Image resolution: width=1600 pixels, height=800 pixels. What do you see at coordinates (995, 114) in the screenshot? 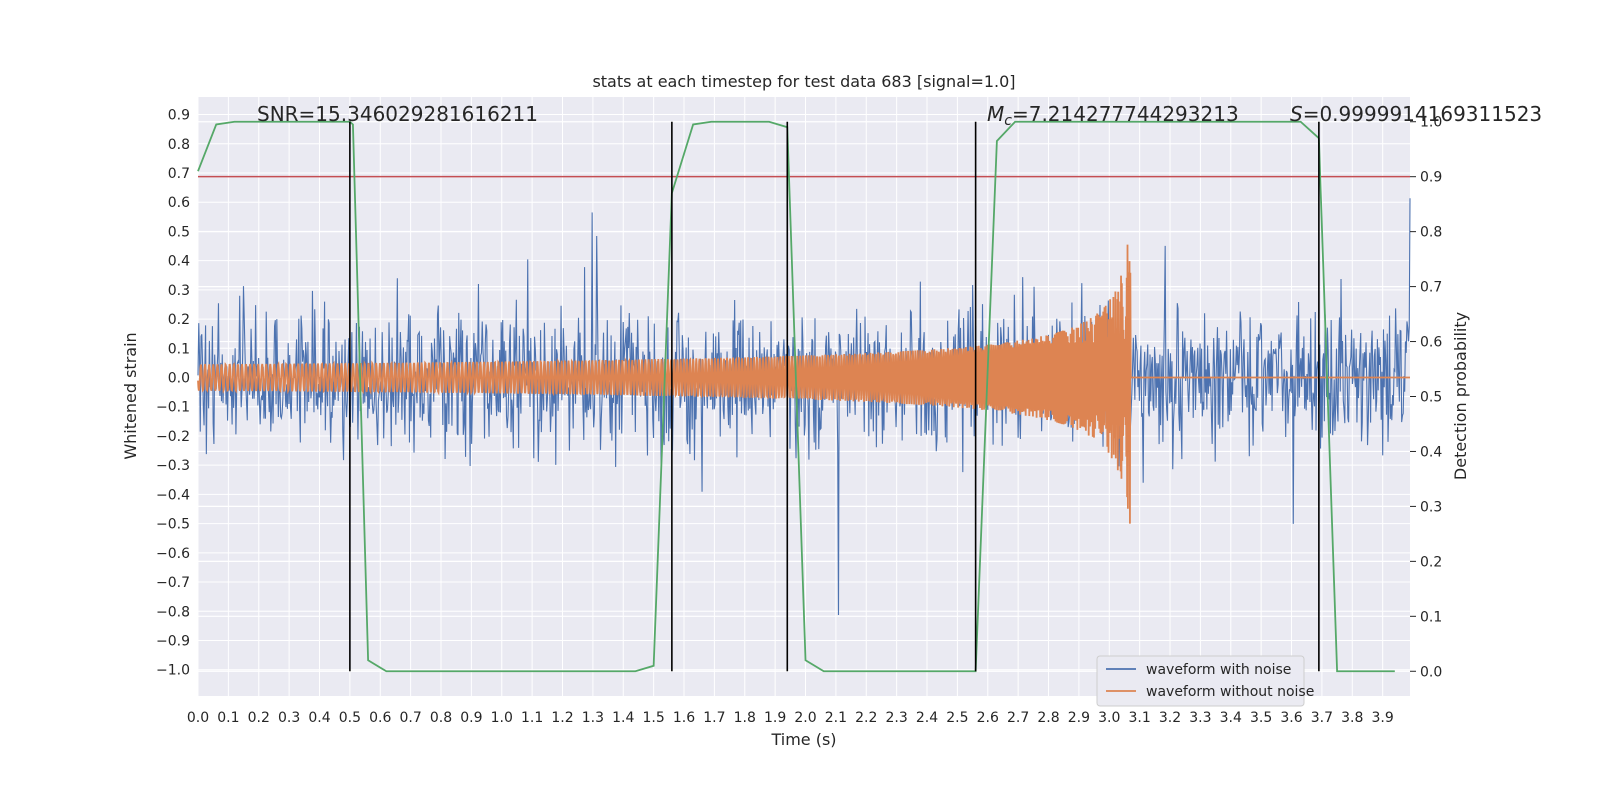
I see `chirp-mass-symbol: M` at bounding box center [995, 114].